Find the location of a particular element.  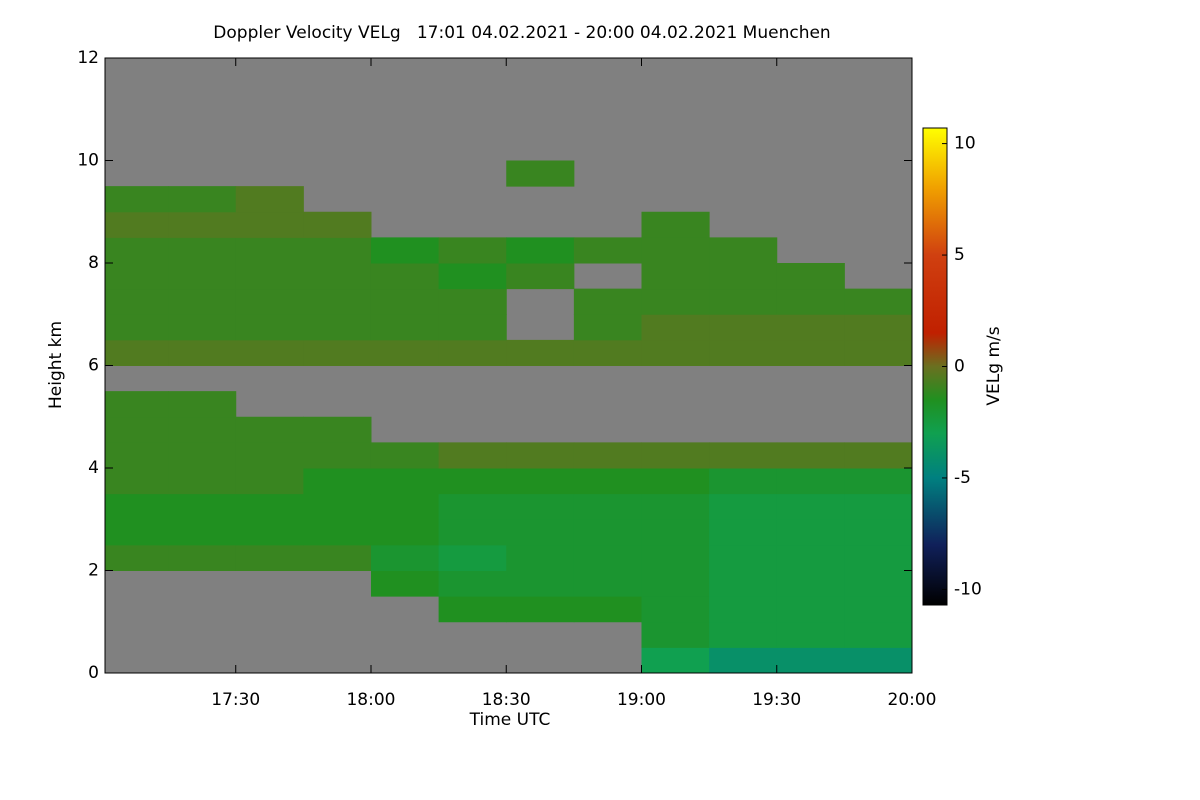

colorbar-tick-label: 0 is located at coordinates (959, 367).